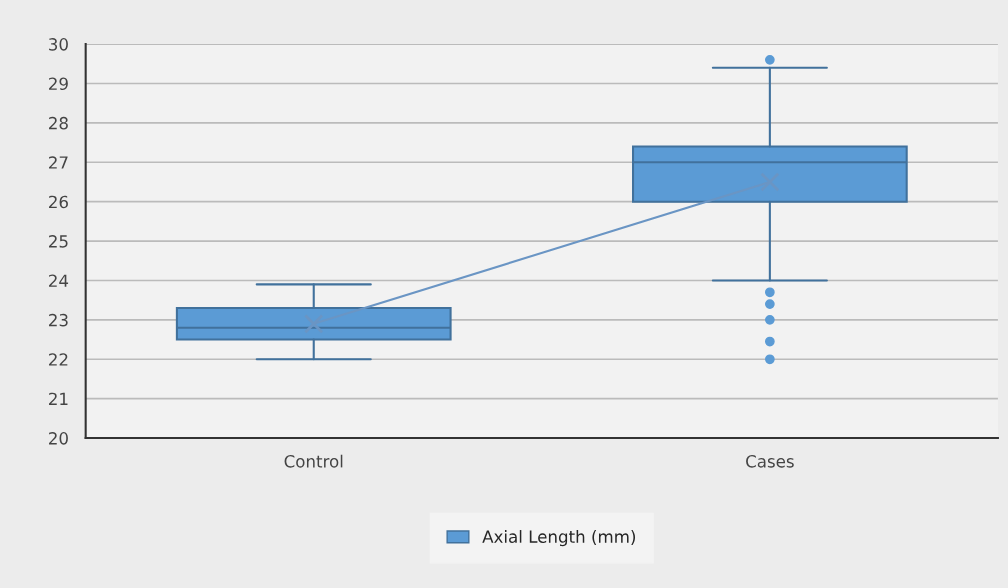 Image resolution: width=1008 pixels, height=588 pixels. I want to click on y-tick-label: 21, so click(58, 398).